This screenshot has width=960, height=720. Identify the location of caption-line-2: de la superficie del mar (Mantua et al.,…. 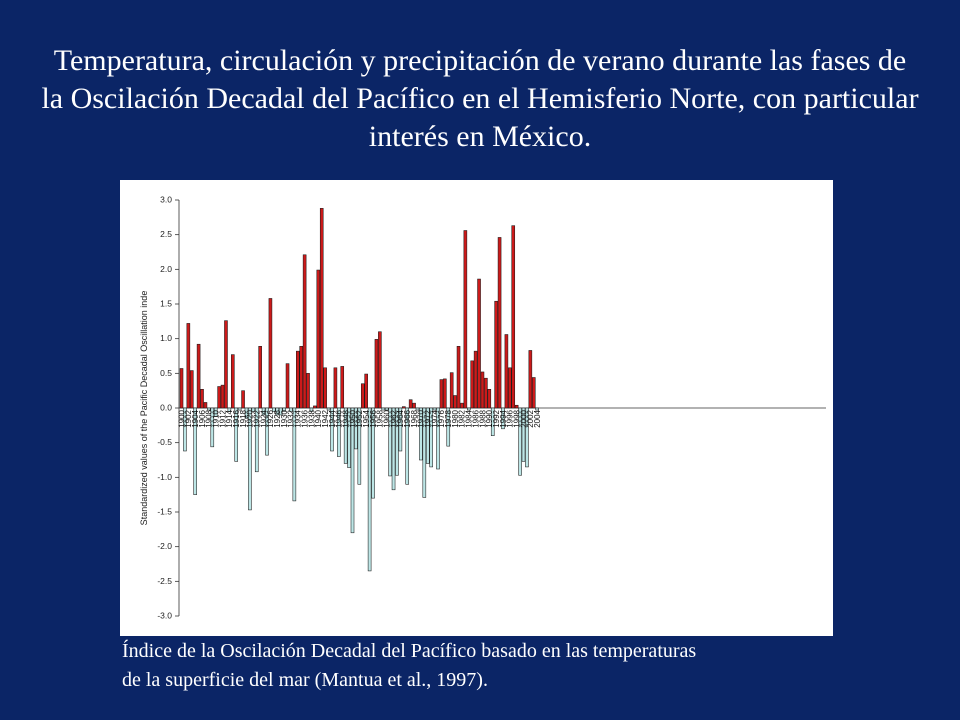
(305, 680).